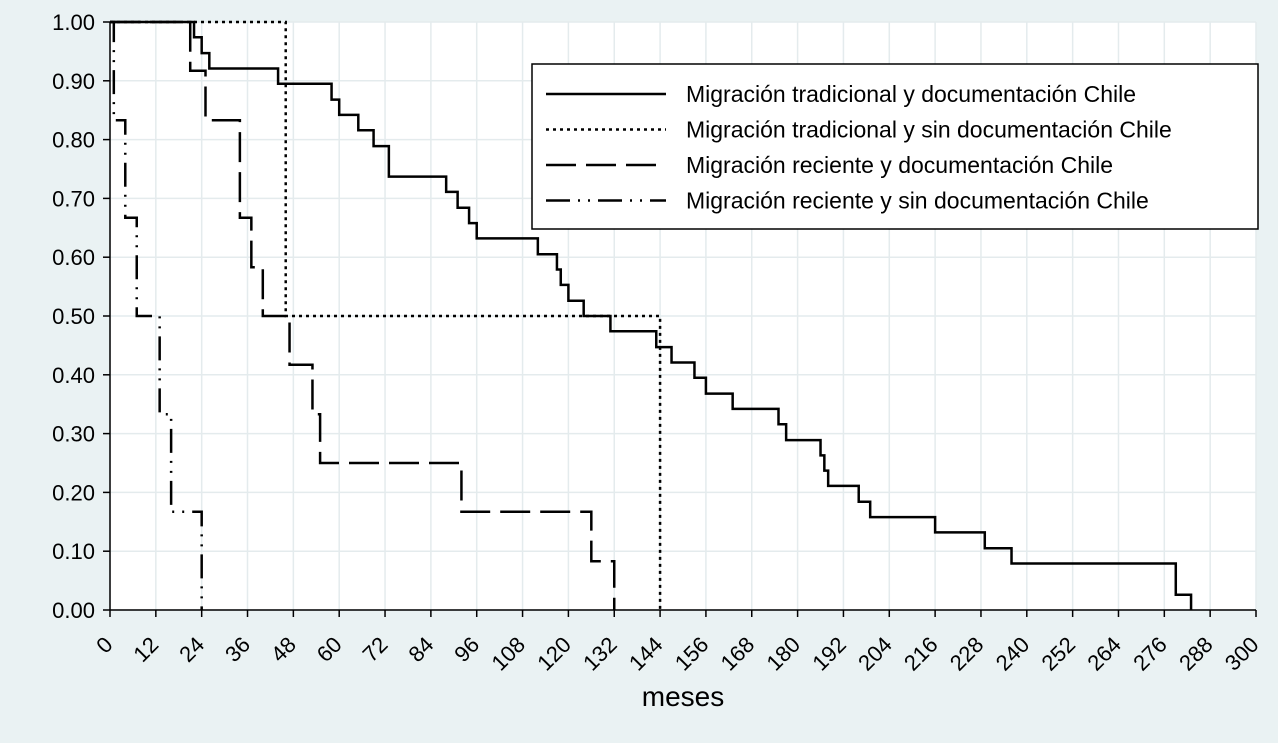 This screenshot has height=743, width=1278. I want to click on x-tick-label: 120, so click(554, 654).